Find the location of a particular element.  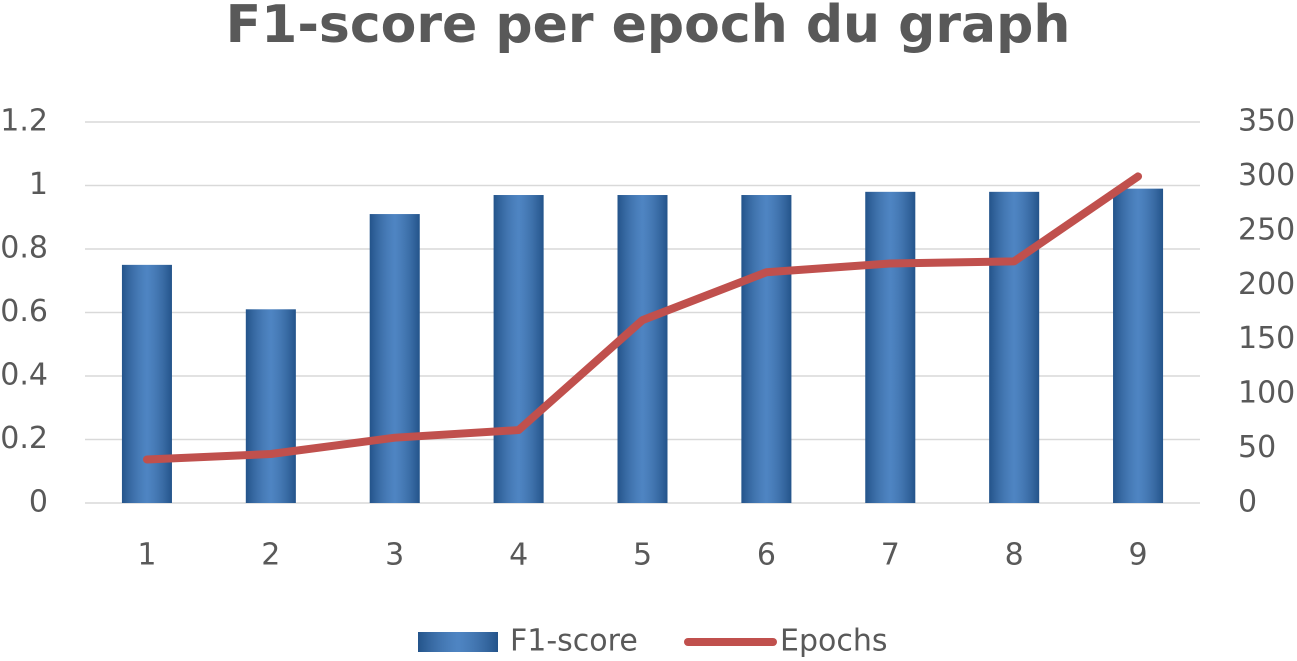

x-tick-label: 4 is located at coordinates (518, 555).